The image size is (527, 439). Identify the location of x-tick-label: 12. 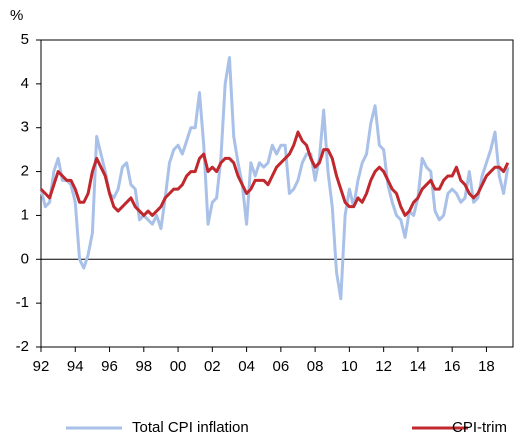
(383, 366).